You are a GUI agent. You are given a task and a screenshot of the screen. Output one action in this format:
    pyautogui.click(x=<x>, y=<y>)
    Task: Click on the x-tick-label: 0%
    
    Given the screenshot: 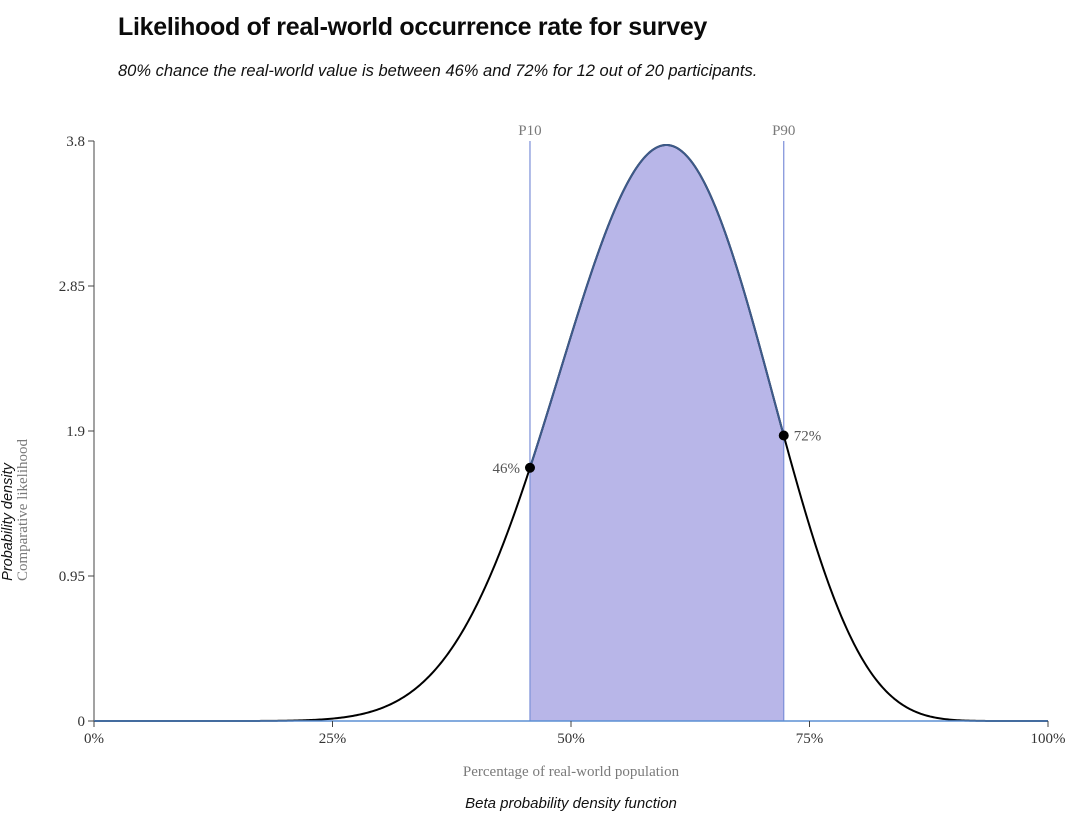 What is the action you would take?
    pyautogui.click(x=94, y=739)
    